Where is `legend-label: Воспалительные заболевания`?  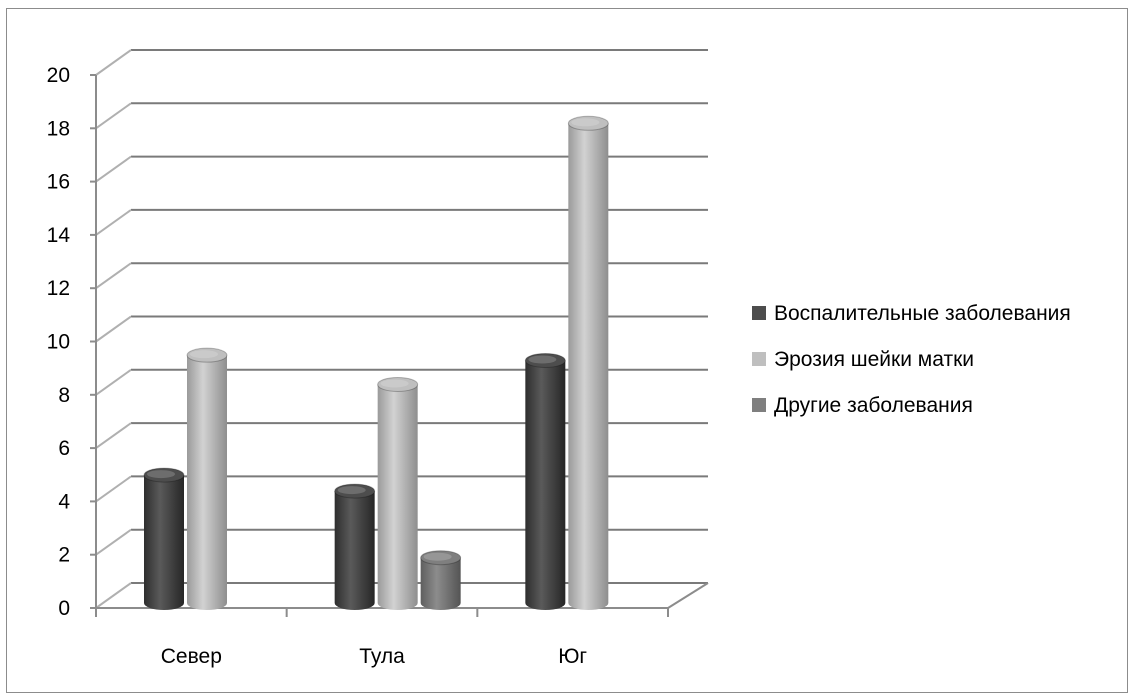
legend-label: Воспалительные заболевания is located at coordinates (922, 313).